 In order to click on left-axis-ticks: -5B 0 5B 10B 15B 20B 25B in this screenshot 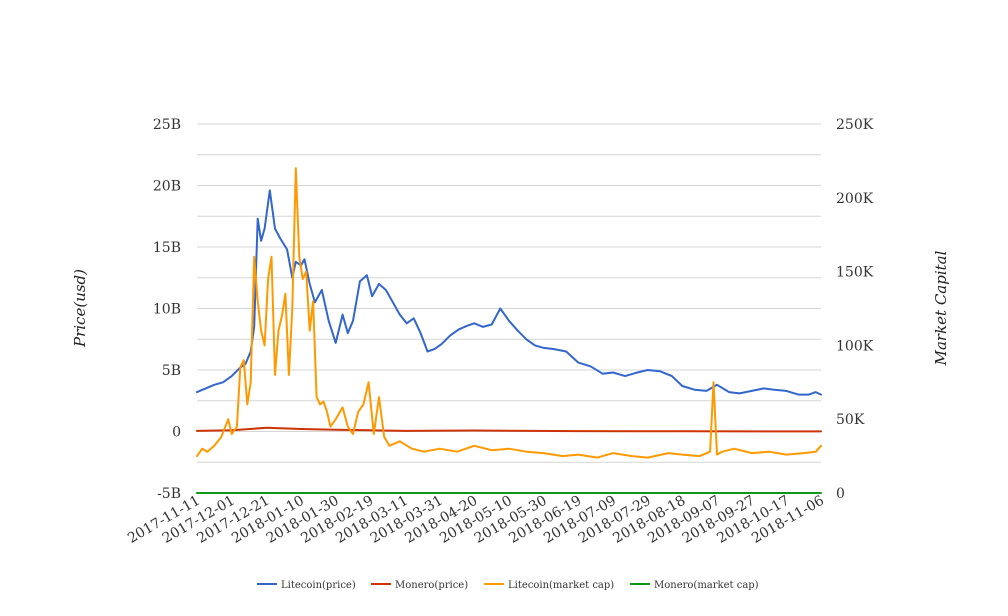, I will do `click(167, 309)`.